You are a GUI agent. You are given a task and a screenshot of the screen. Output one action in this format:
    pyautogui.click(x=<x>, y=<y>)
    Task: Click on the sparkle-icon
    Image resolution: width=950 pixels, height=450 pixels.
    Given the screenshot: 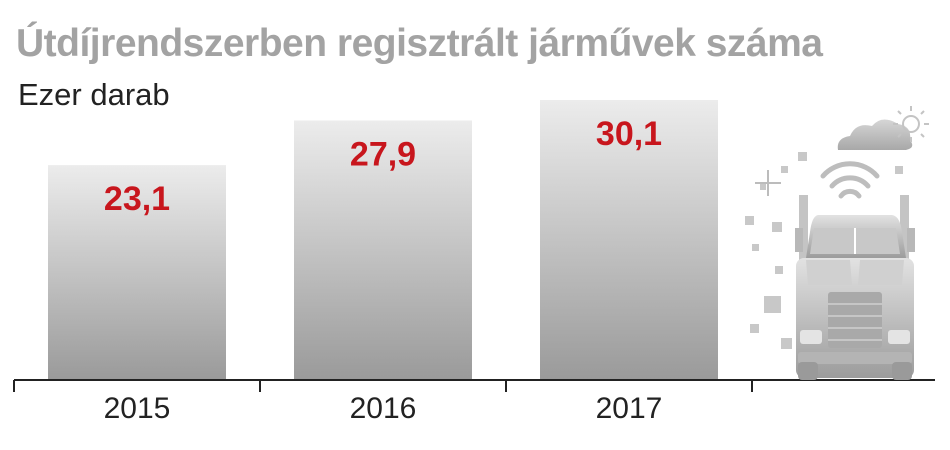 What is the action you would take?
    pyautogui.click(x=768, y=183)
    